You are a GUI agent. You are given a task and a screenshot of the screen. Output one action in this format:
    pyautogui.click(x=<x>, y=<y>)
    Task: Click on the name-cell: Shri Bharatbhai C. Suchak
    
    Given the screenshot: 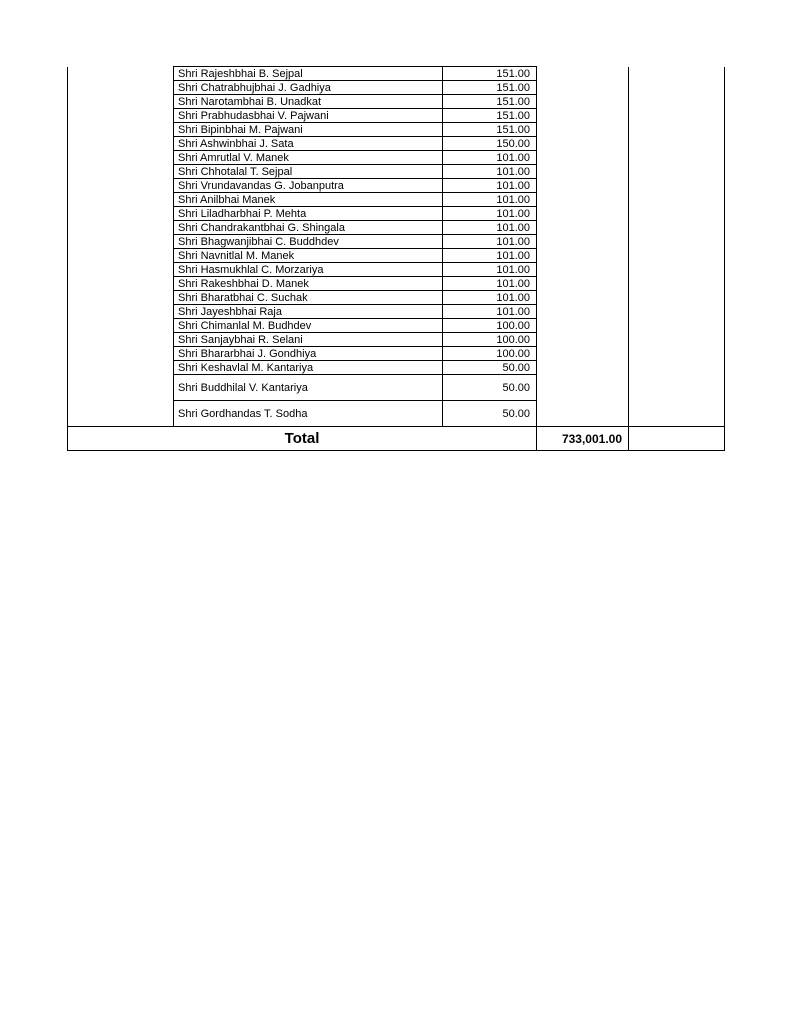 What is the action you would take?
    pyautogui.click(x=308, y=297)
    